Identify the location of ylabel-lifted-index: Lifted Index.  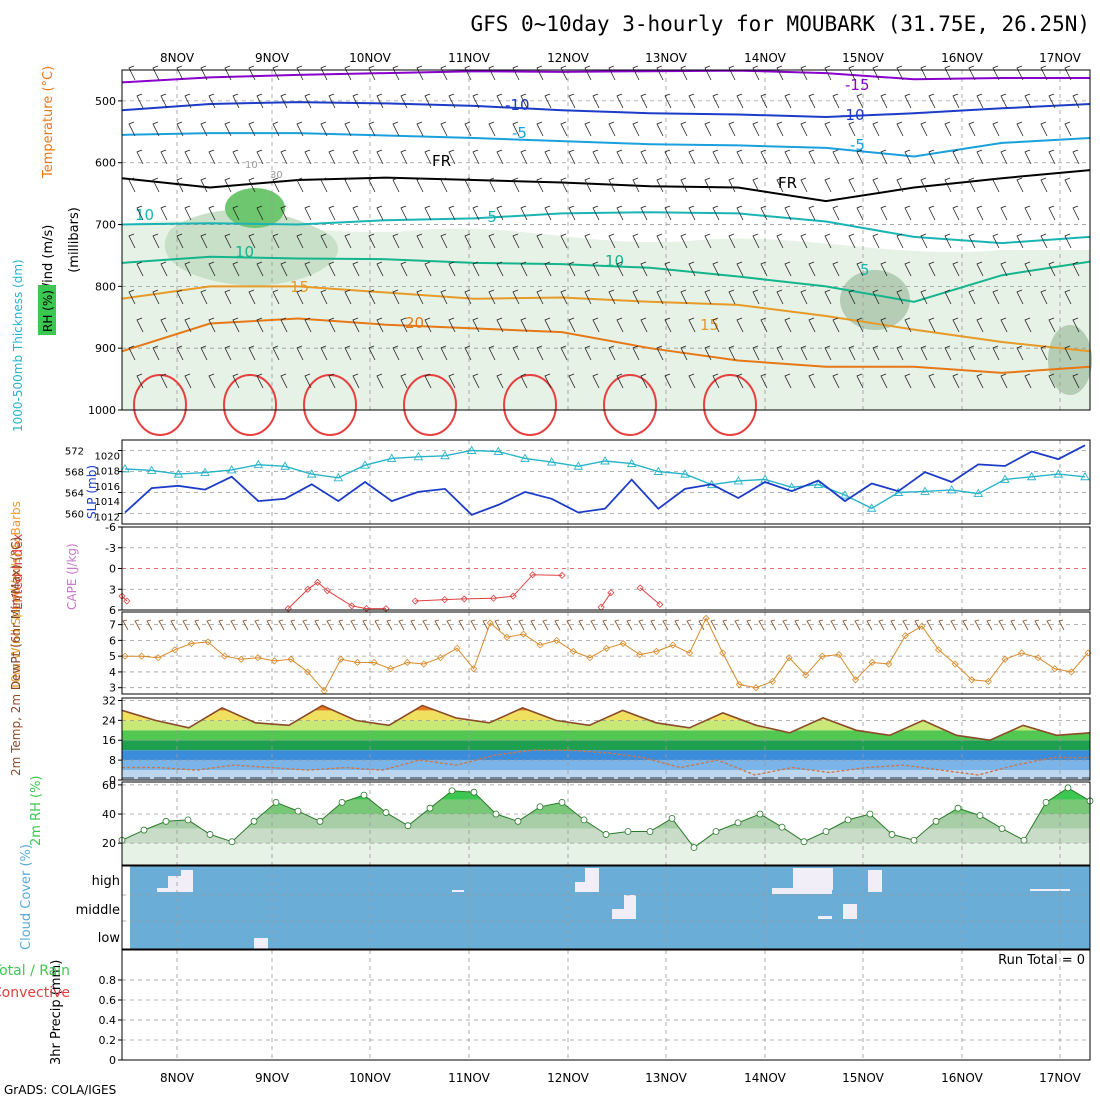
(18, 571).